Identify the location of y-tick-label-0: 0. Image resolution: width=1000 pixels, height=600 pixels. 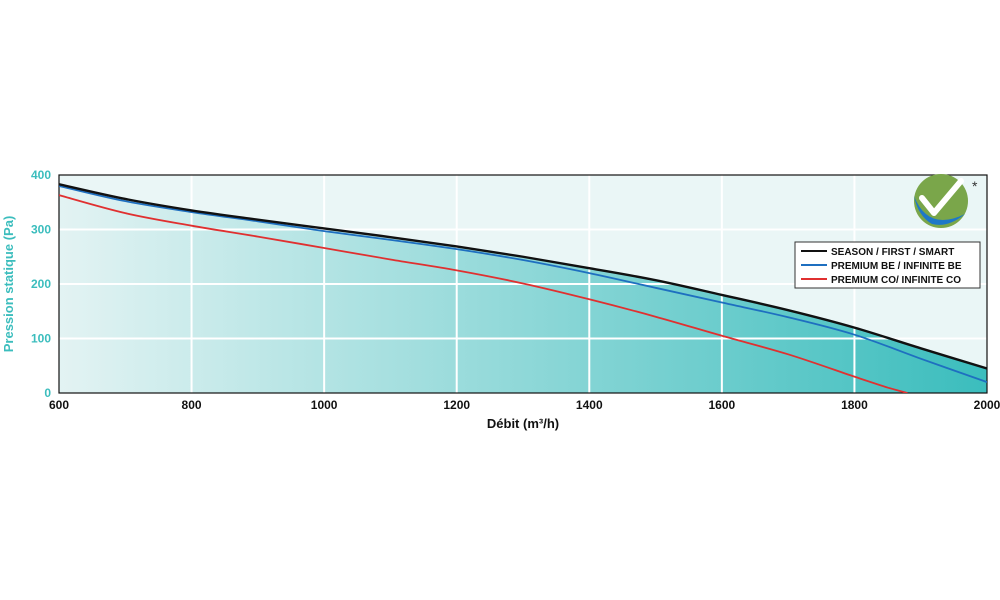
(47, 393).